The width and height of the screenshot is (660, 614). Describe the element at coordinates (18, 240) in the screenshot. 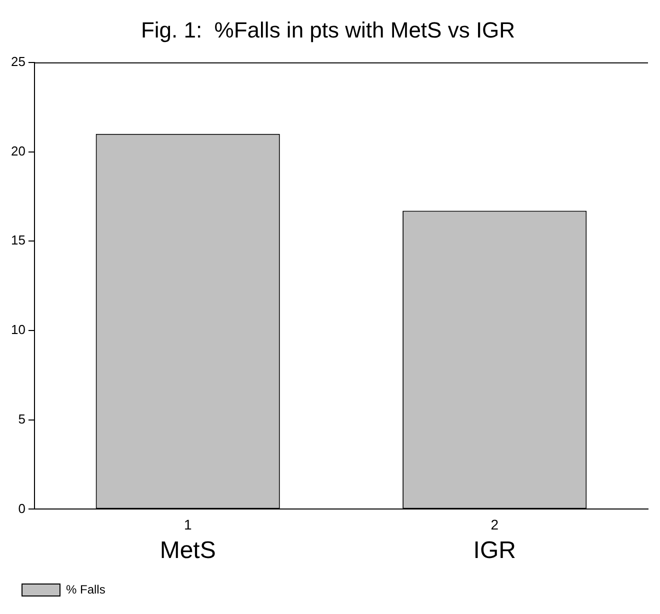

I see `y-tick-label: 15` at that location.